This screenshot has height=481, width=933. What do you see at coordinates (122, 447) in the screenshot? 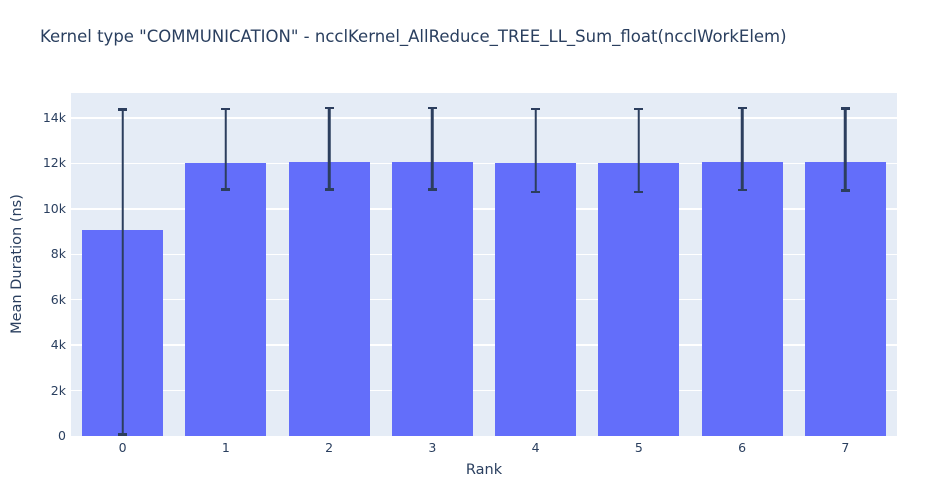
I see `x-tick-label: 0` at bounding box center [122, 447].